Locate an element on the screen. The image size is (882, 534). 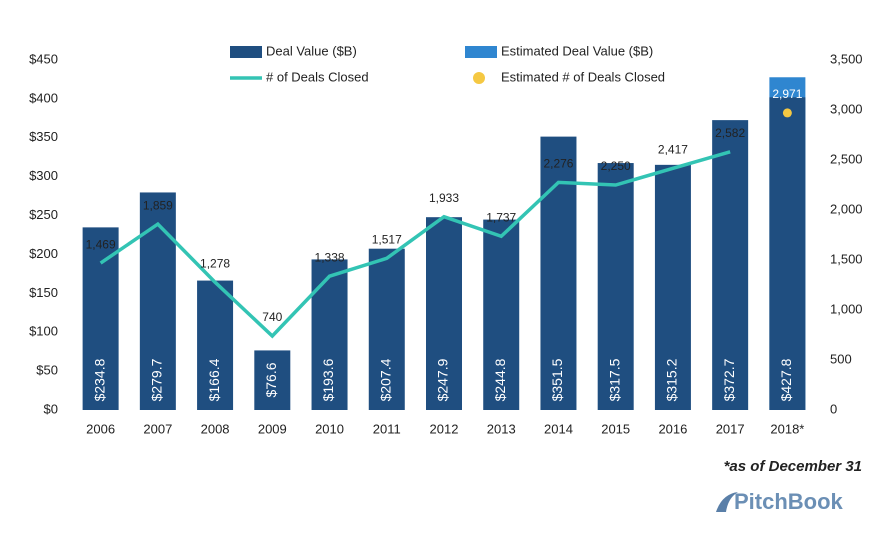
bar-value-label: $244.8 is located at coordinates (500, 379).